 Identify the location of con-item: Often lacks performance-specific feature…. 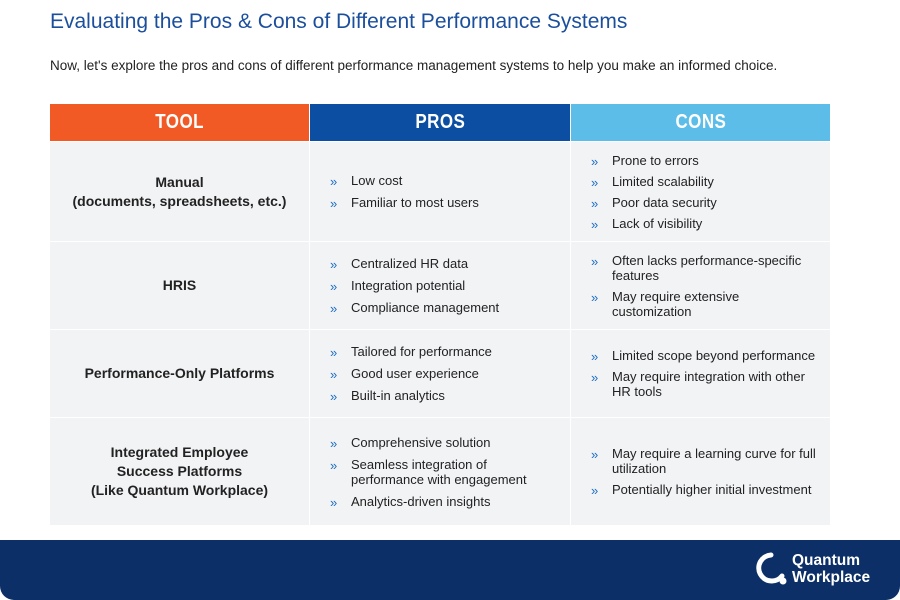
(706, 268).